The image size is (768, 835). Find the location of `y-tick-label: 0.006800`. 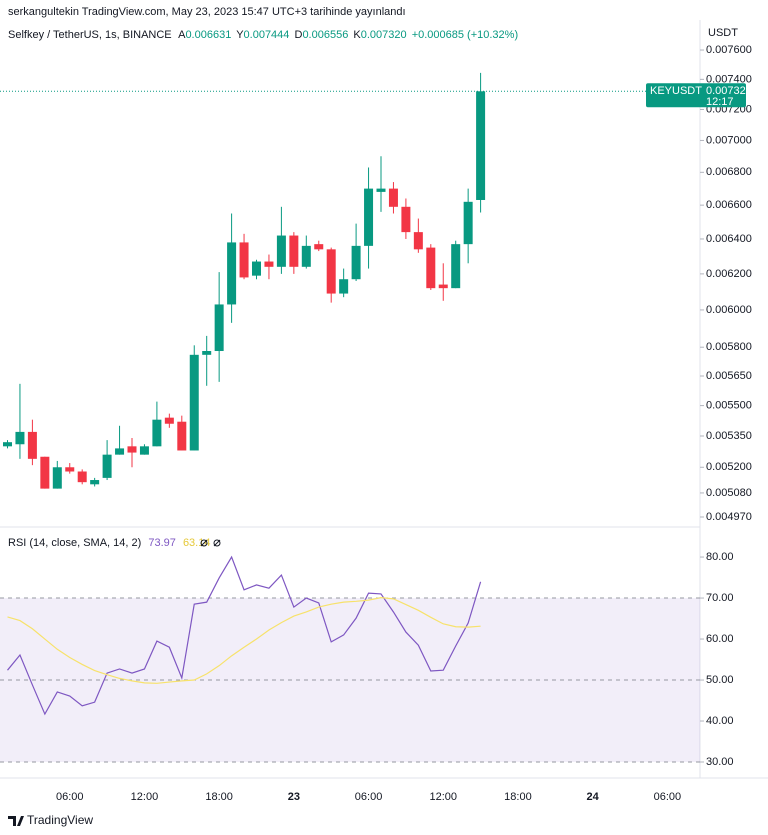

y-tick-label: 0.006800 is located at coordinates (729, 172).